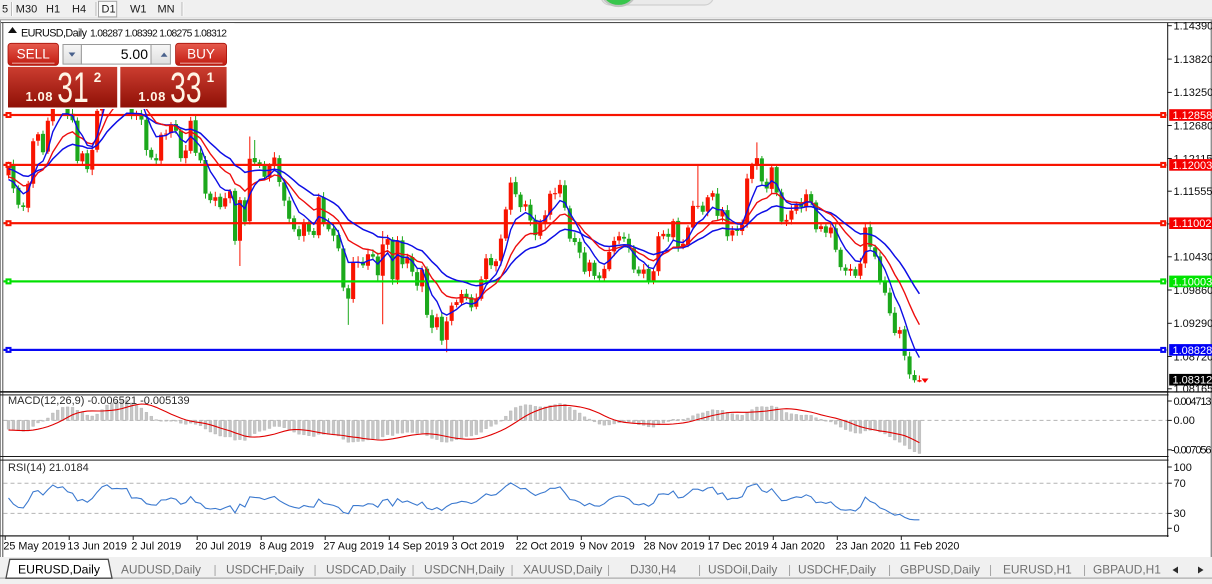 This screenshot has height=584, width=1212. I want to click on svg-text: 1.12858, so click(1192, 116).